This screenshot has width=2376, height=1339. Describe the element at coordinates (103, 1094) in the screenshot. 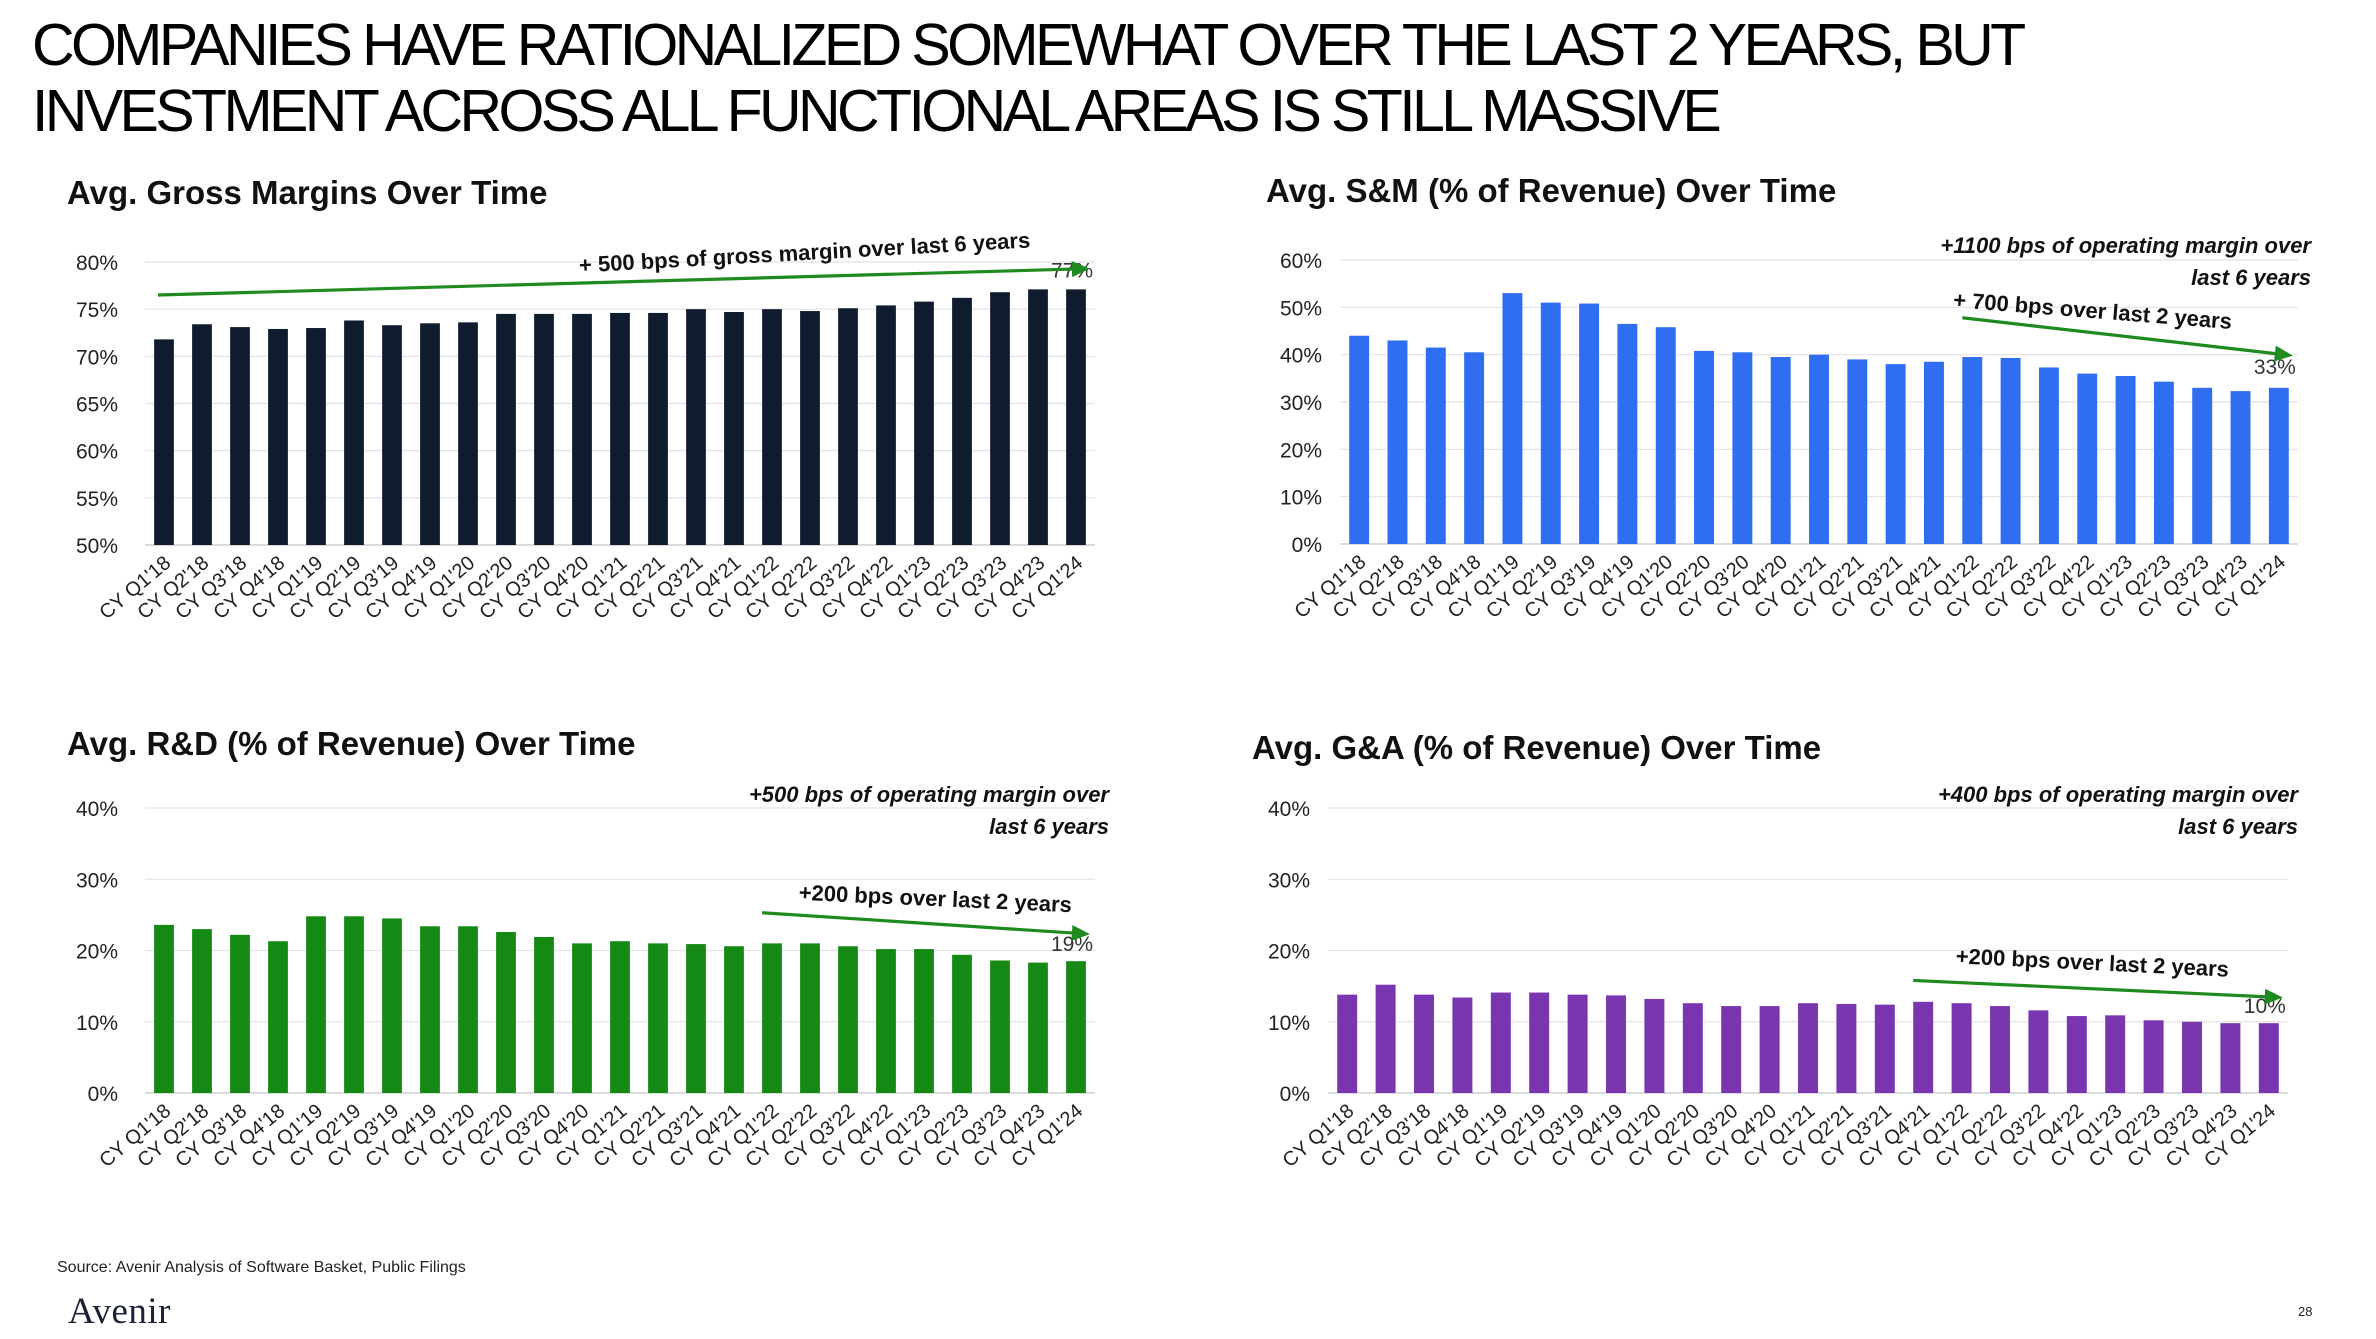

I see `research-development-ytick-label: 0%` at that location.